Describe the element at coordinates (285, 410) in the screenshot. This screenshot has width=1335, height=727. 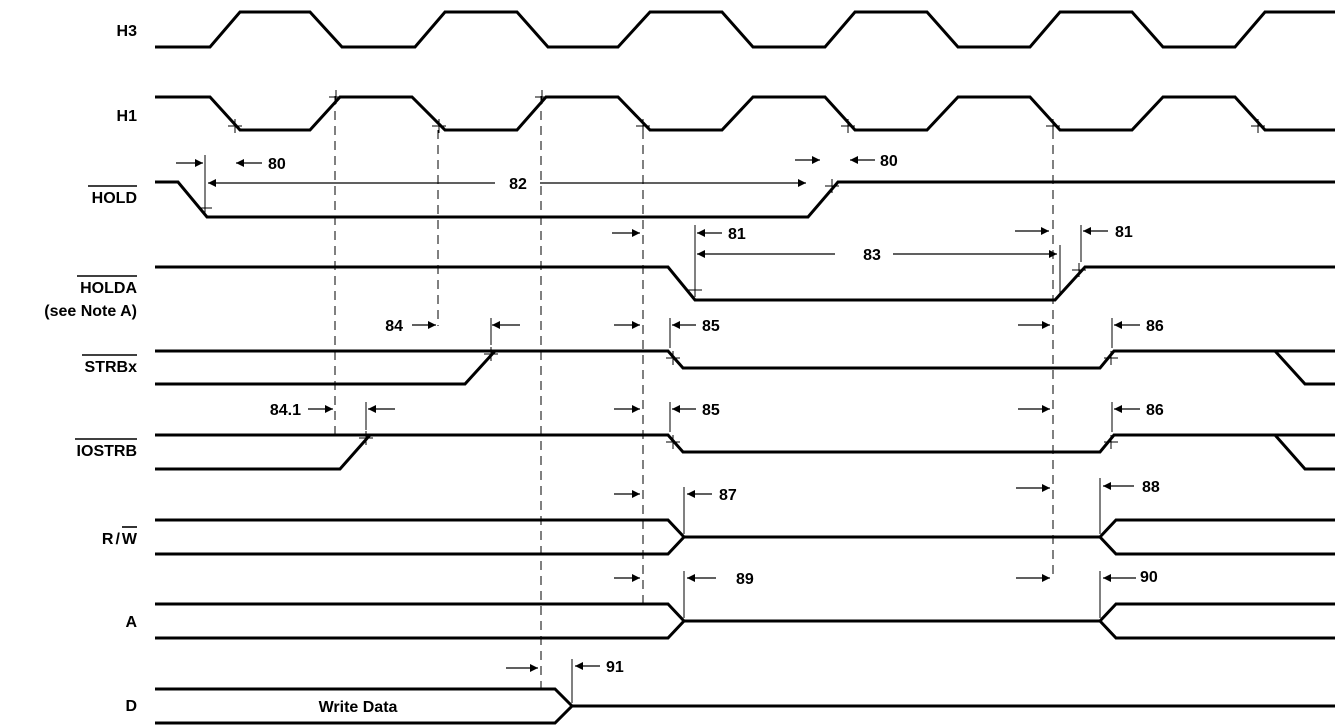
I see `timing-label-84-1: 84.1` at that location.